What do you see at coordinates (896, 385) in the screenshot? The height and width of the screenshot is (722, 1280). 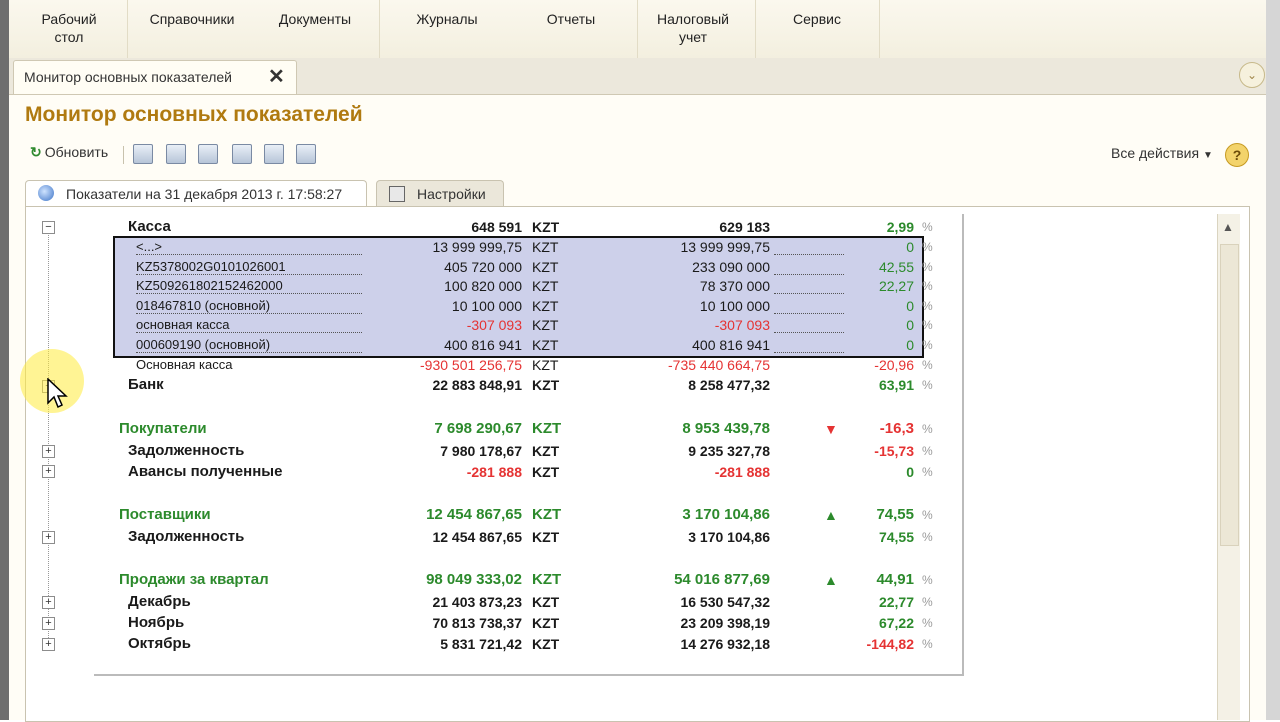 I see `percent-change: 63,91` at bounding box center [896, 385].